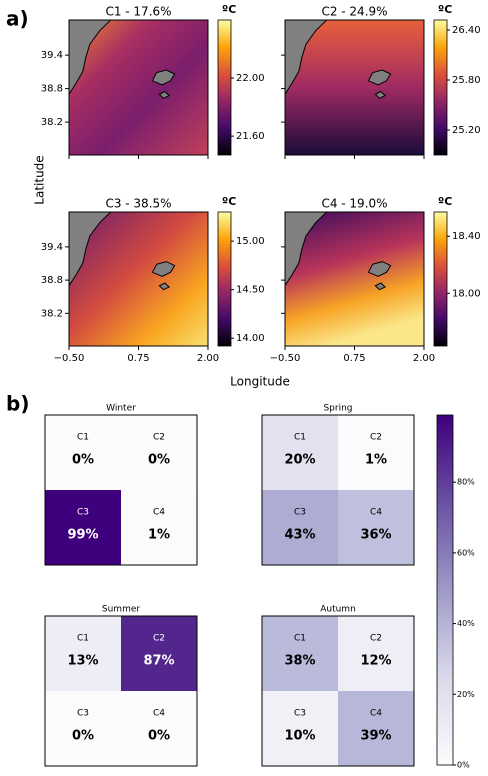  I want to click on colorbar-tick-label: 15.00, so click(250, 241).